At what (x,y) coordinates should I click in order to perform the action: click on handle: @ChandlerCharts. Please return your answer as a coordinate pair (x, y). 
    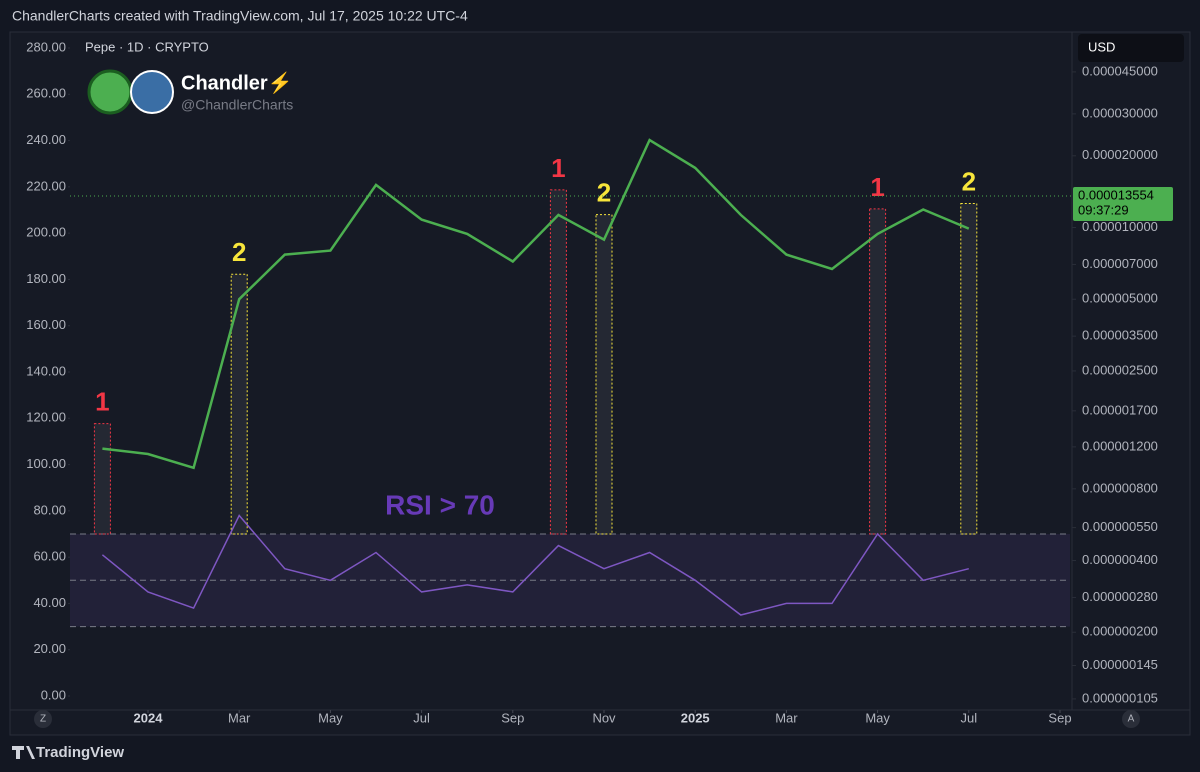
    Looking at the image, I should click on (237, 105).